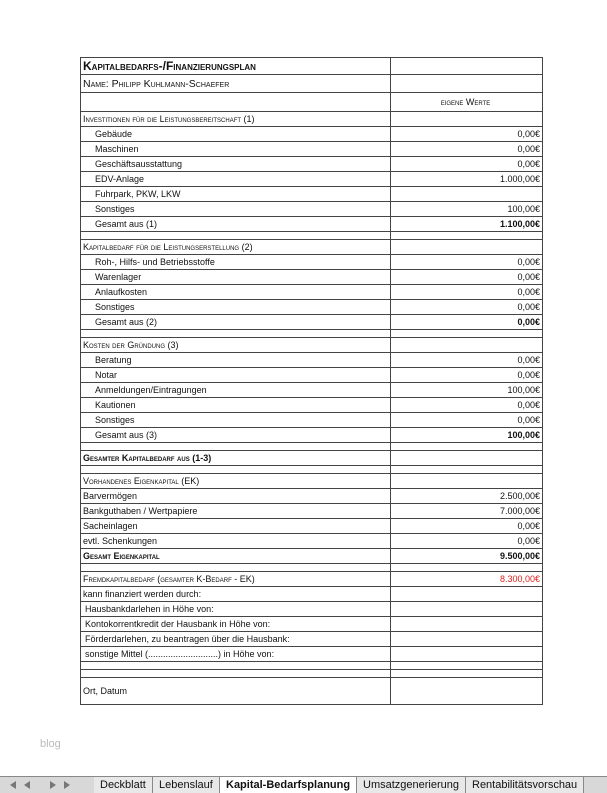 Image resolution: width=607 pixels, height=793 pixels. I want to click on row-label: Gesamt aus (3), so click(235, 435).